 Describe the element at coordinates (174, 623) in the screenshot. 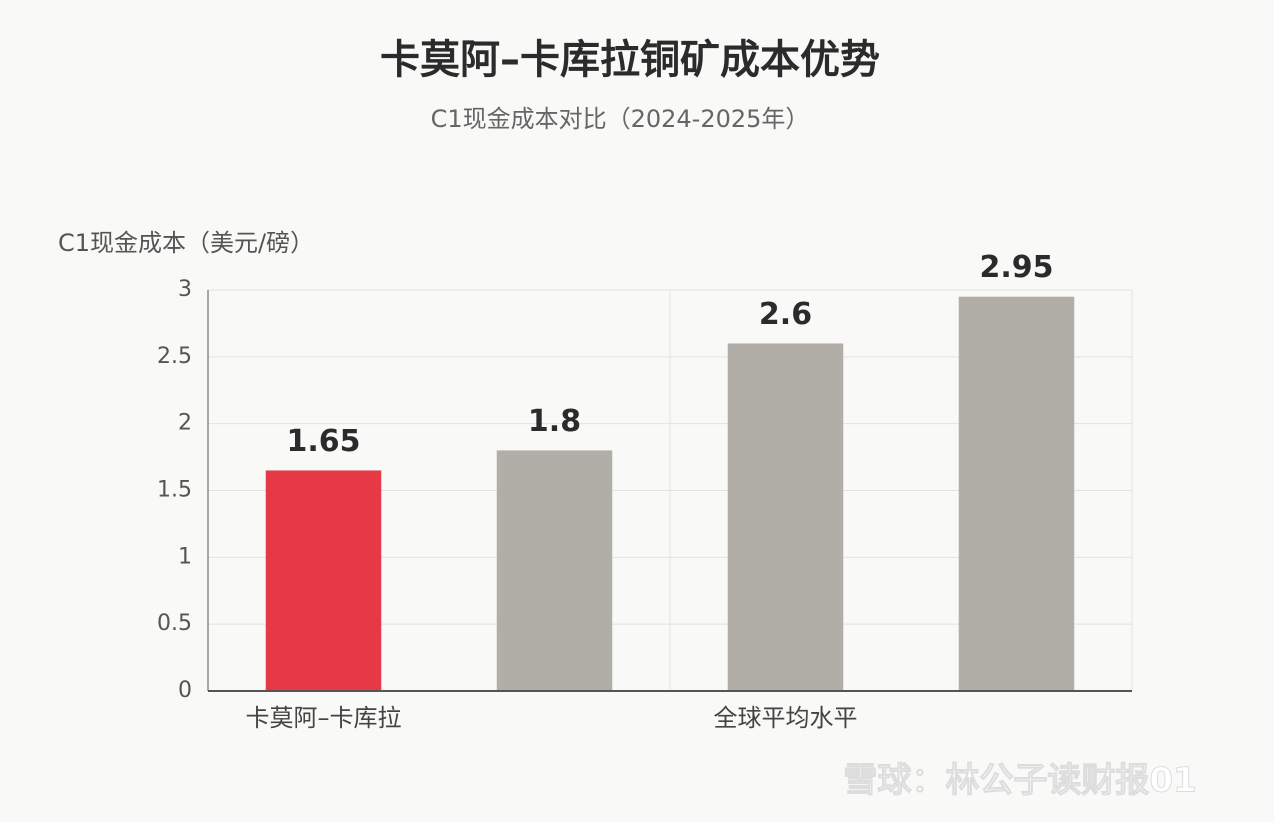

I see `y-tick-label: 0.5` at that location.